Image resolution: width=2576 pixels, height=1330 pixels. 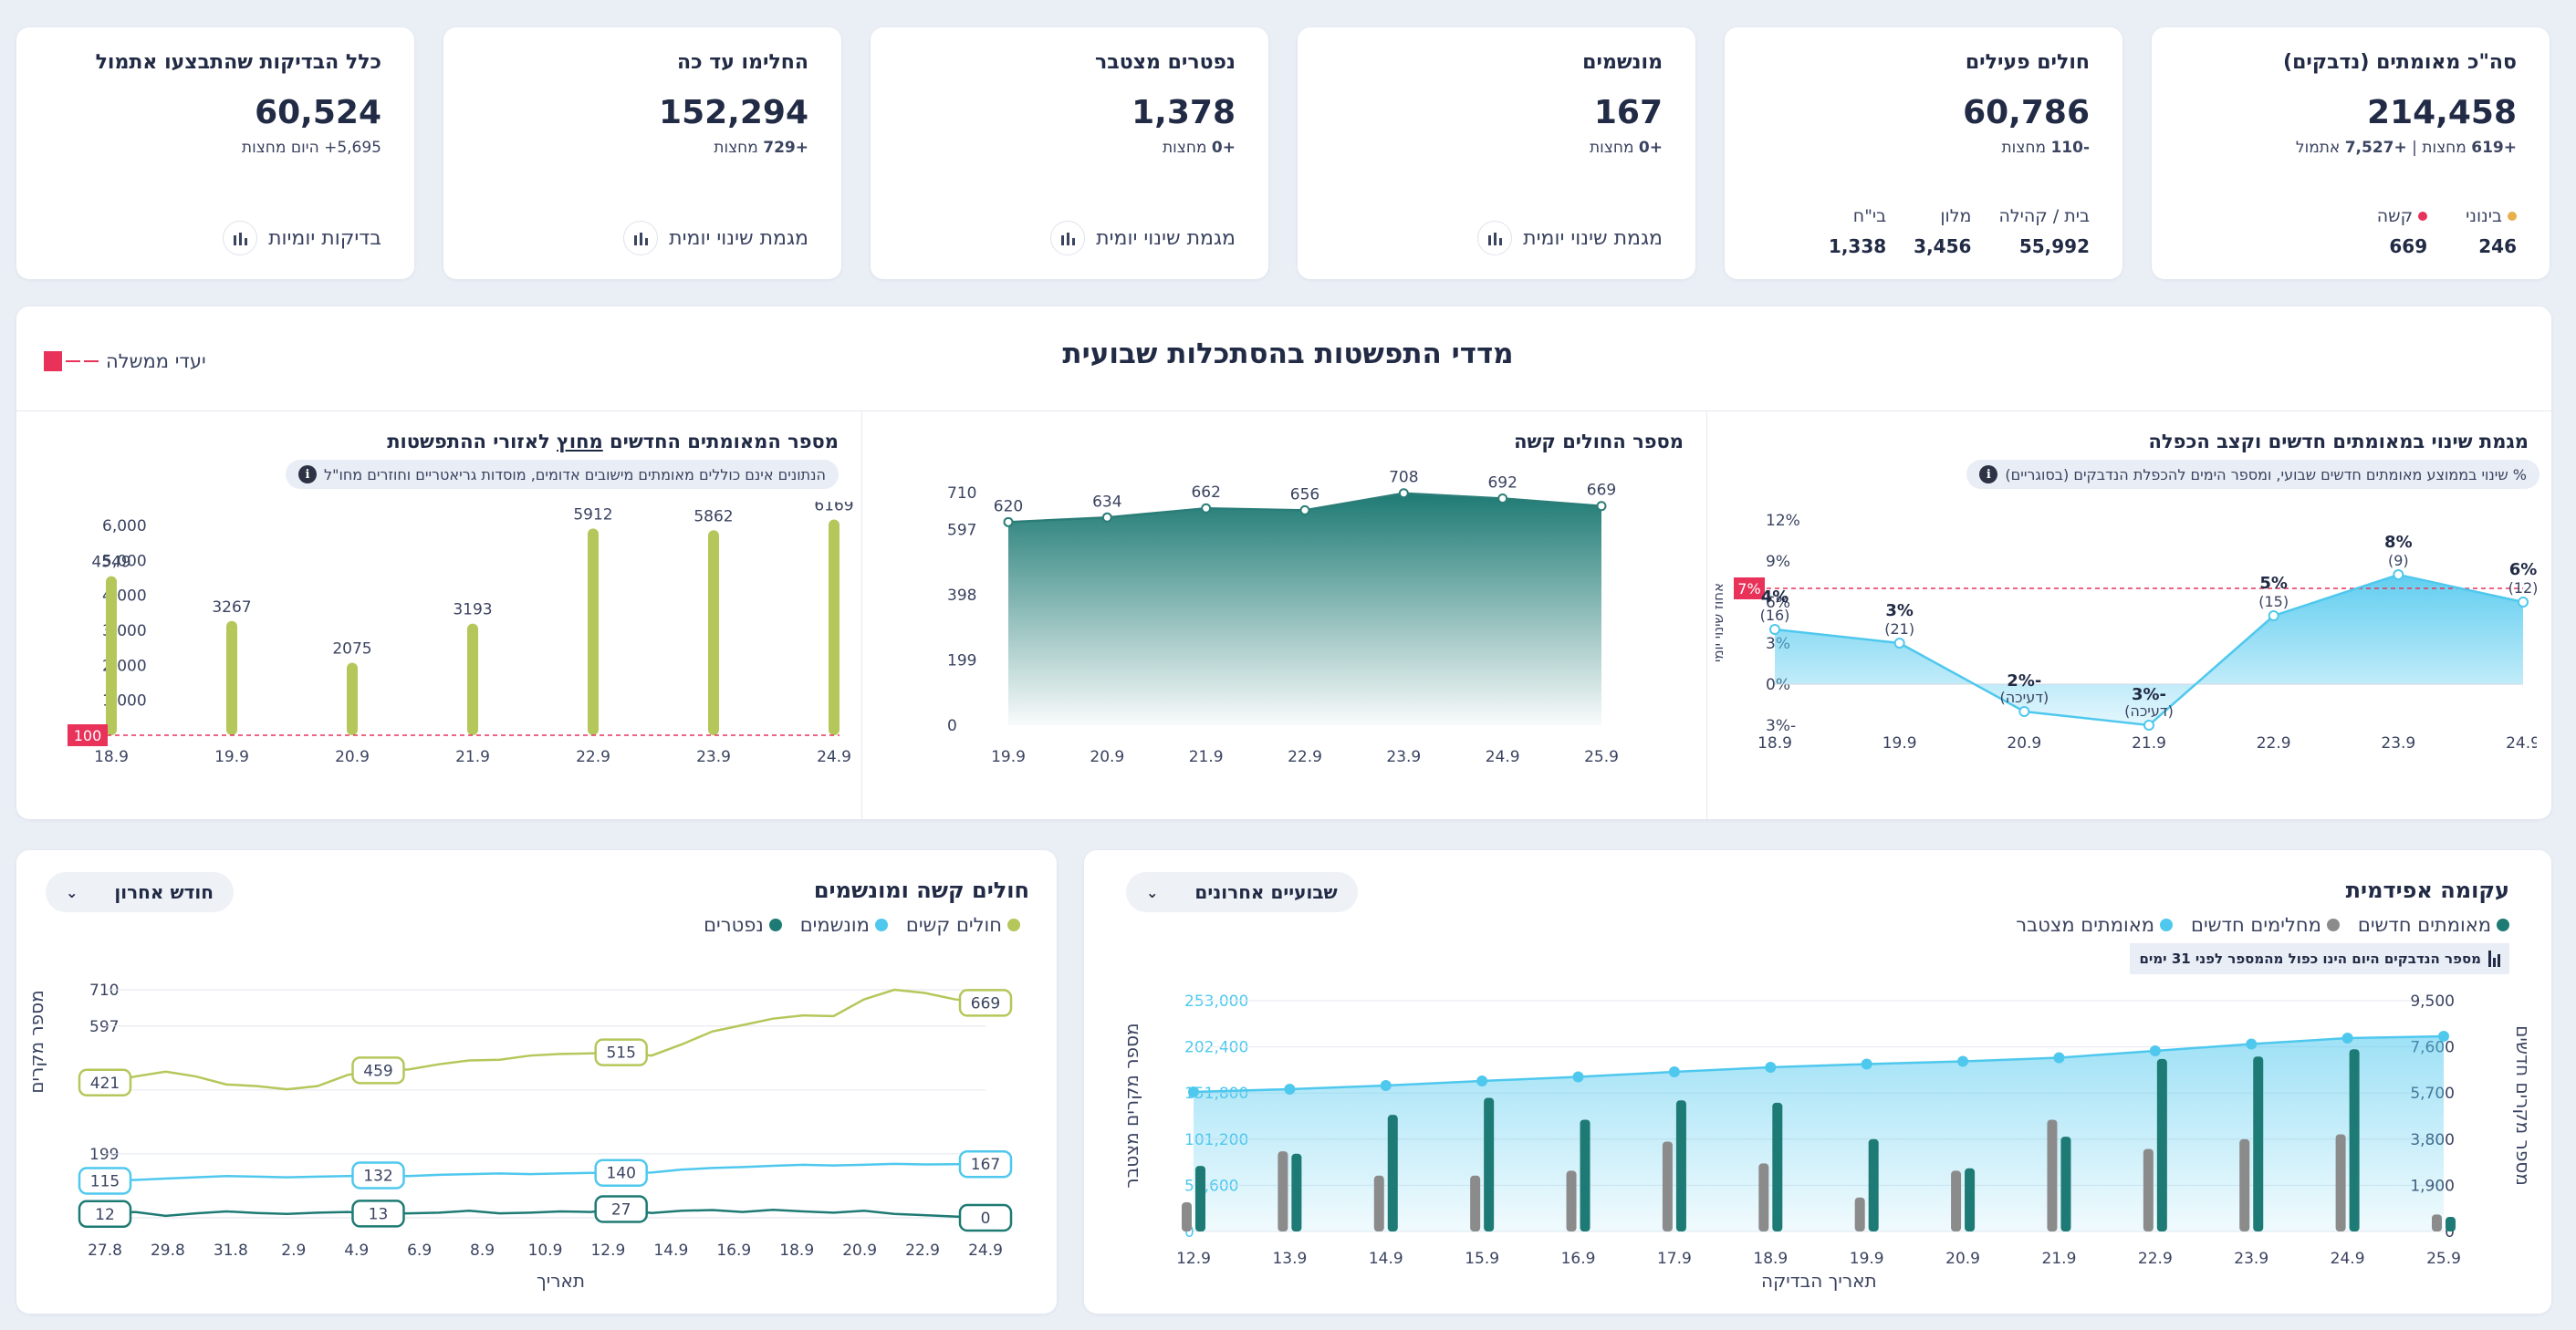 What do you see at coordinates (2027, 62) in the screenshot?
I see `kpi-title: חולים פעילים` at bounding box center [2027, 62].